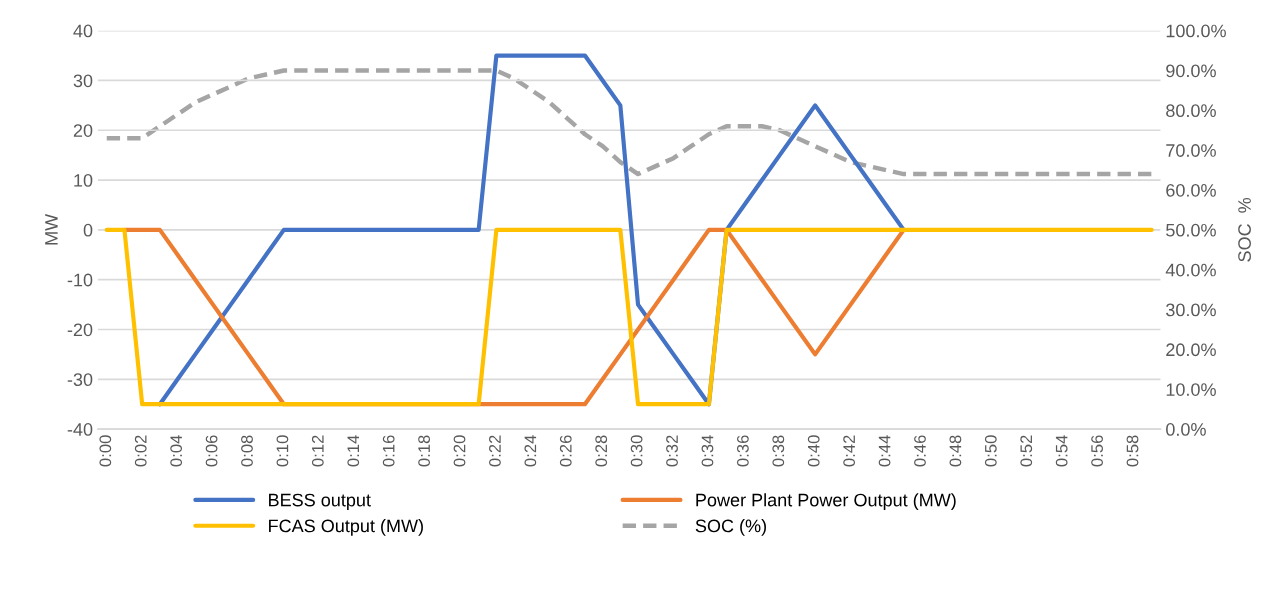 Image resolution: width=1288 pixels, height=613 pixels. What do you see at coordinates (83, 180) in the screenshot?
I see `y-tick-label: 10` at bounding box center [83, 180].